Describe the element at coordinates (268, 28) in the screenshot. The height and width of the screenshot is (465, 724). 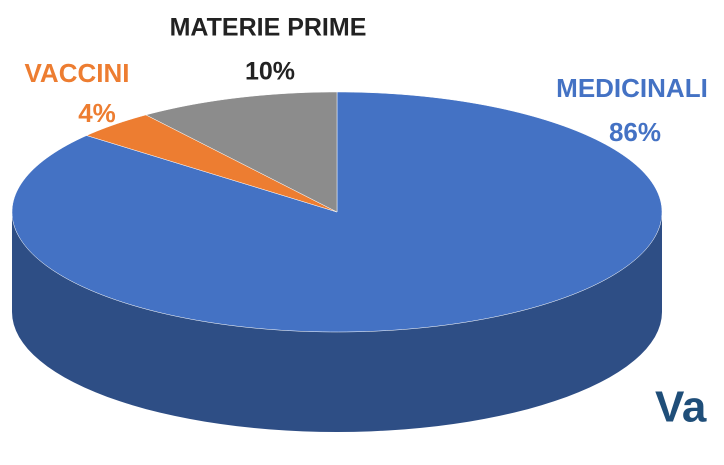
I see `category-label: MATERIE PRIME` at that location.